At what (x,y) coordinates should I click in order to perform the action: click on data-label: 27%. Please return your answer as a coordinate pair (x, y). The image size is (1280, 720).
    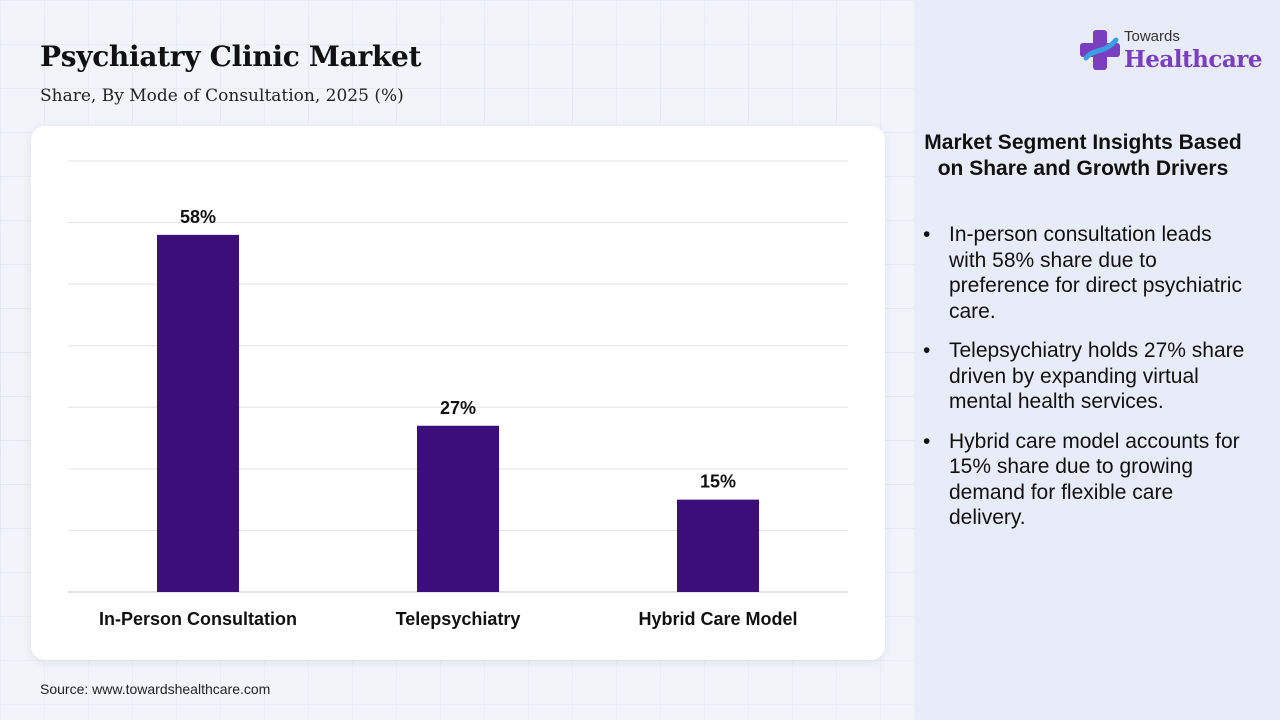
    Looking at the image, I should click on (458, 408).